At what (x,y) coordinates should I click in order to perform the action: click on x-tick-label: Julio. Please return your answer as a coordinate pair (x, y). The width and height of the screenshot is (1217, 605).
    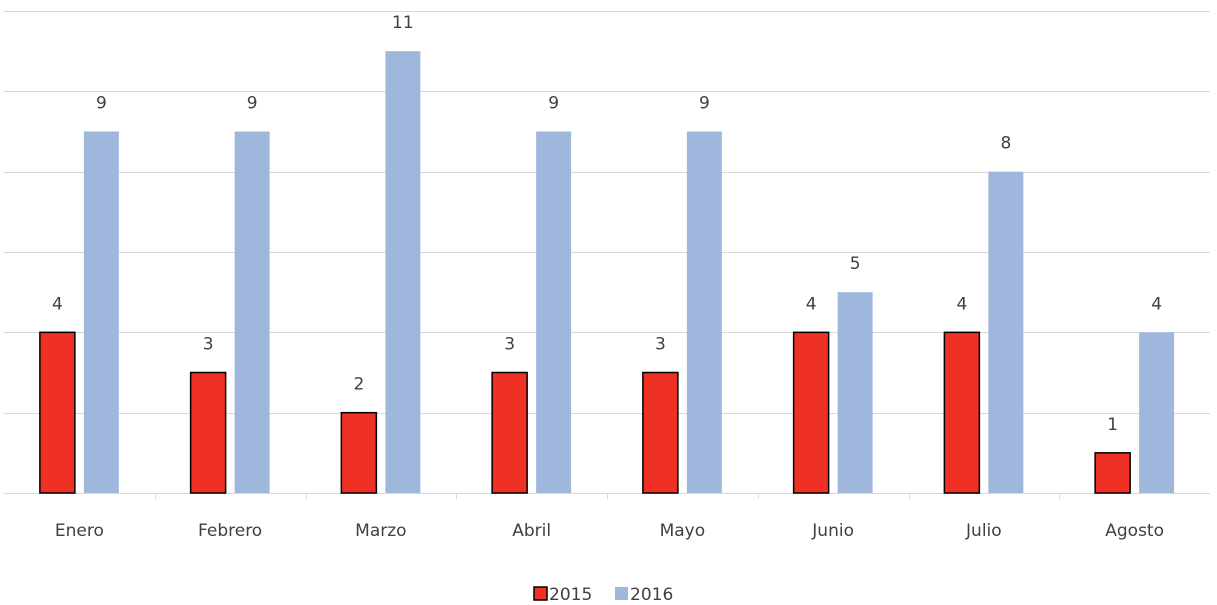
    Looking at the image, I should click on (983, 531).